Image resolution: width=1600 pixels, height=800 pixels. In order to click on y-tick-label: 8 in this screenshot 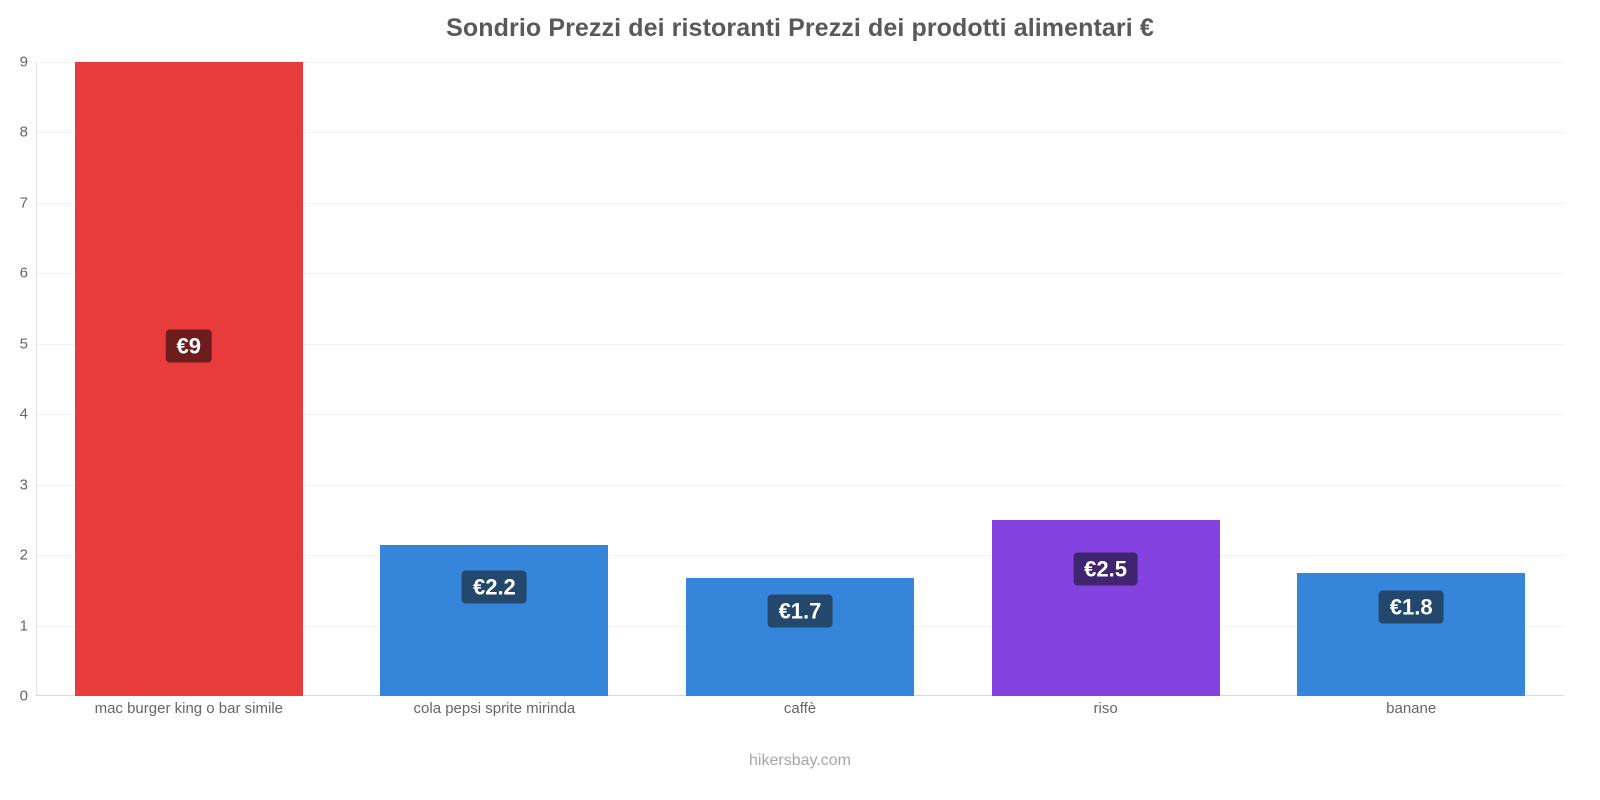, I will do `click(23, 132)`.